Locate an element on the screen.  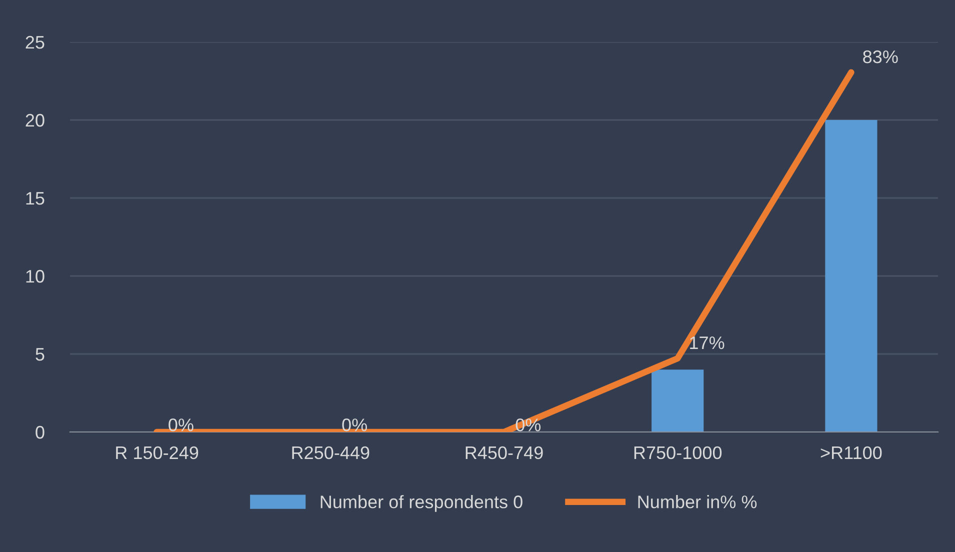
y-tick-label: 20 is located at coordinates (35, 120).